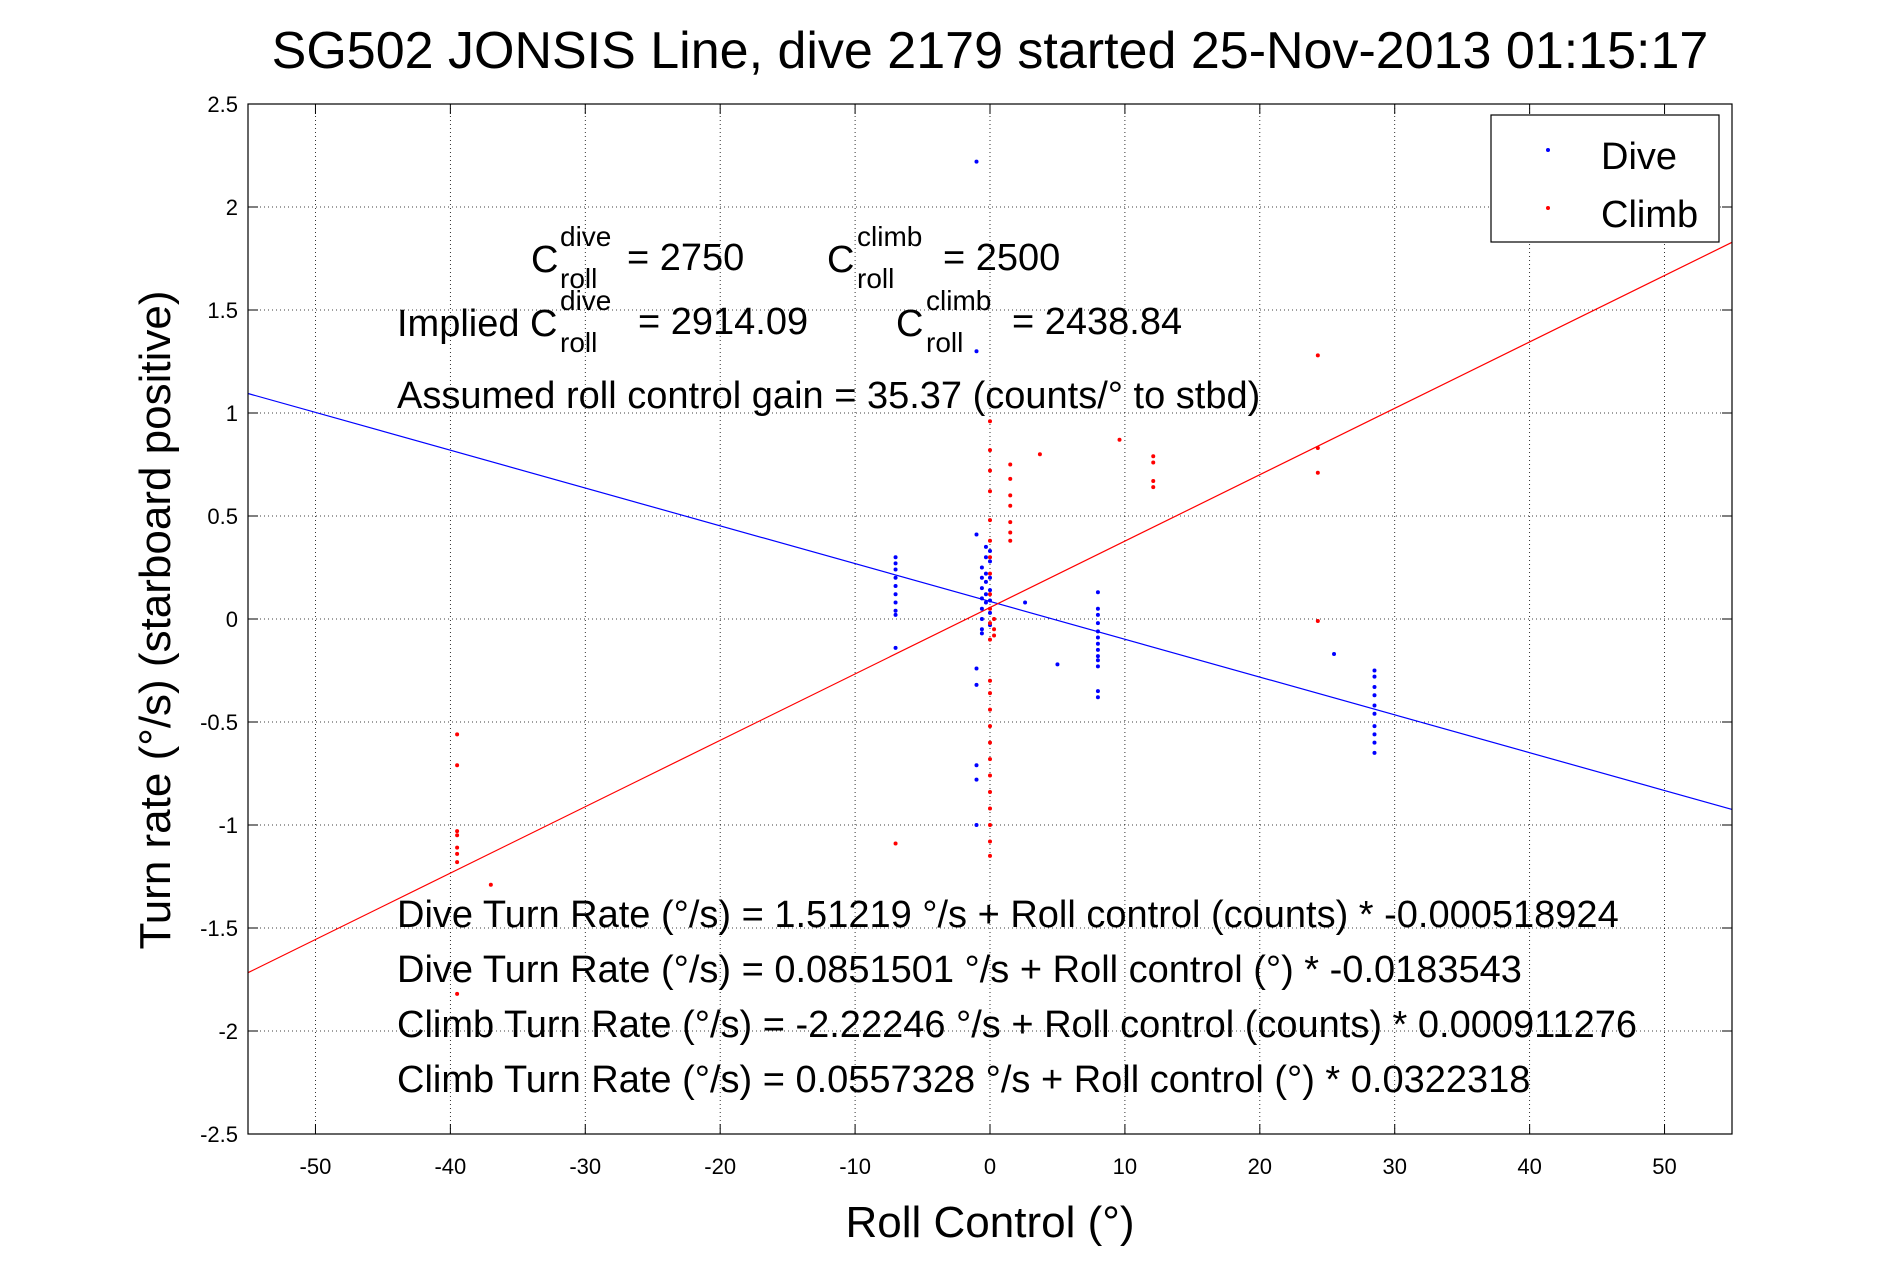  What do you see at coordinates (875, 278) in the screenshot?
I see `c-roll-climb-sub: roll` at bounding box center [875, 278].